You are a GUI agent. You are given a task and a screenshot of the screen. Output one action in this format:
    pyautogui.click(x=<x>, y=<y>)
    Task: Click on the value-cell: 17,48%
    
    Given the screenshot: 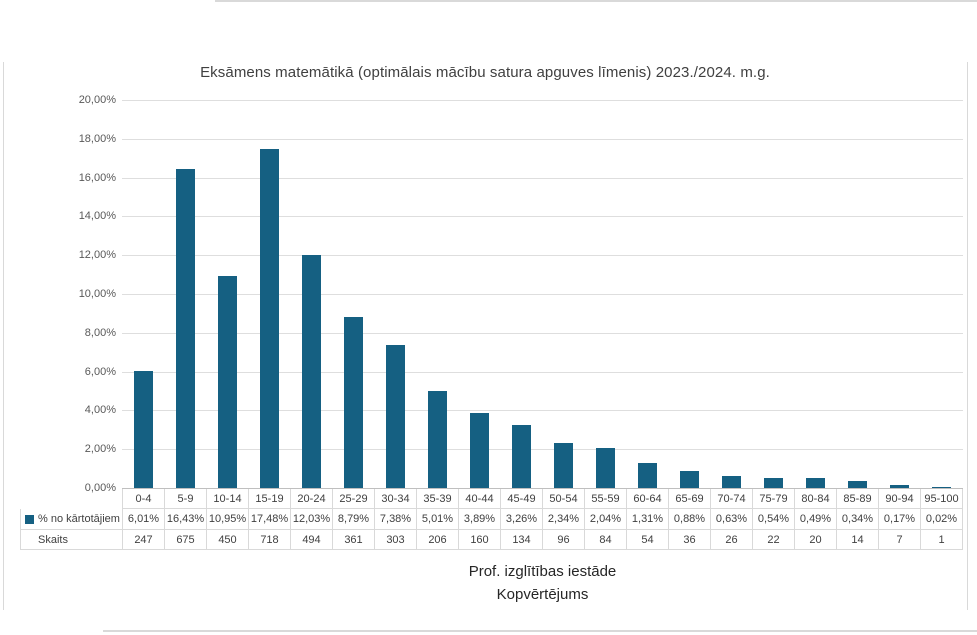 What is the action you would take?
    pyautogui.click(x=270, y=519)
    